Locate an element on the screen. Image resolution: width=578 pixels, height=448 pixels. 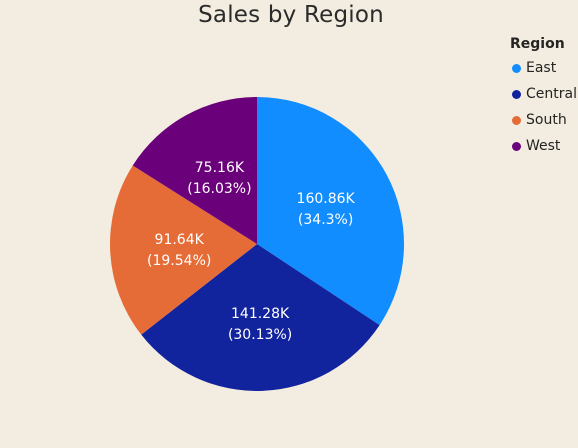
slice-value-label-central: 141.28K is located at coordinates (260, 314).